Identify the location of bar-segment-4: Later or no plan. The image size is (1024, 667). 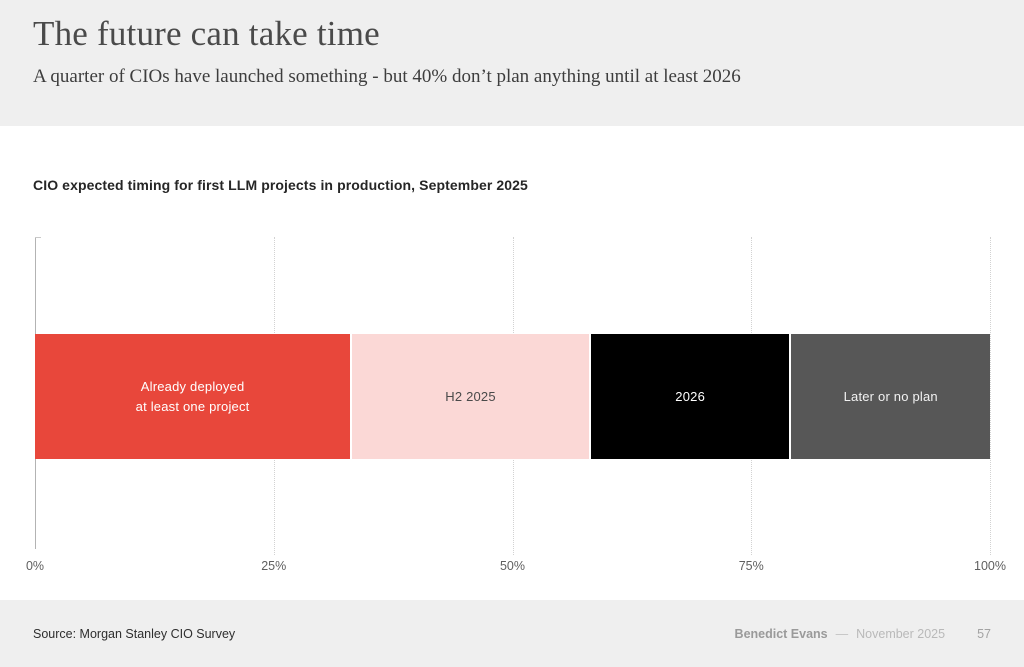
(889, 396).